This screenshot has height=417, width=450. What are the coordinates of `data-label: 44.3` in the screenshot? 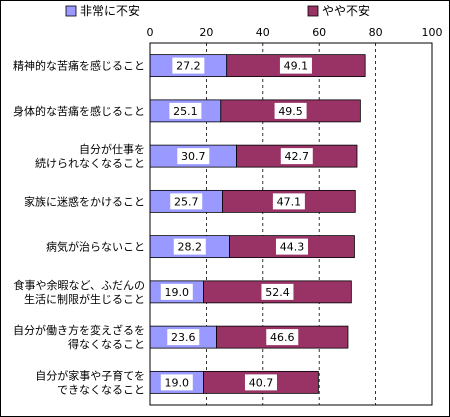 It's located at (292, 247).